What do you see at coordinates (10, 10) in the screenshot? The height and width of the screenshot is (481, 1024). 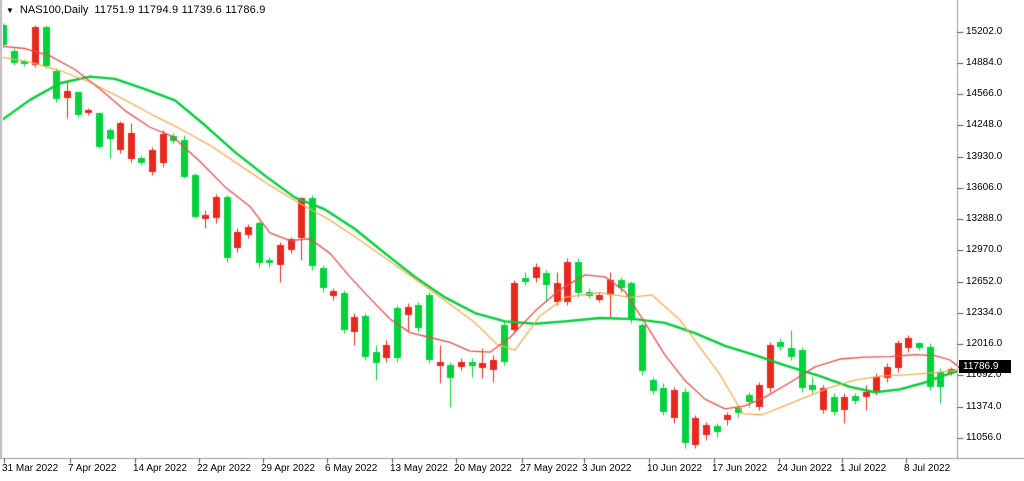 I see `chart-dropdown-icon: ▼` at bounding box center [10, 10].